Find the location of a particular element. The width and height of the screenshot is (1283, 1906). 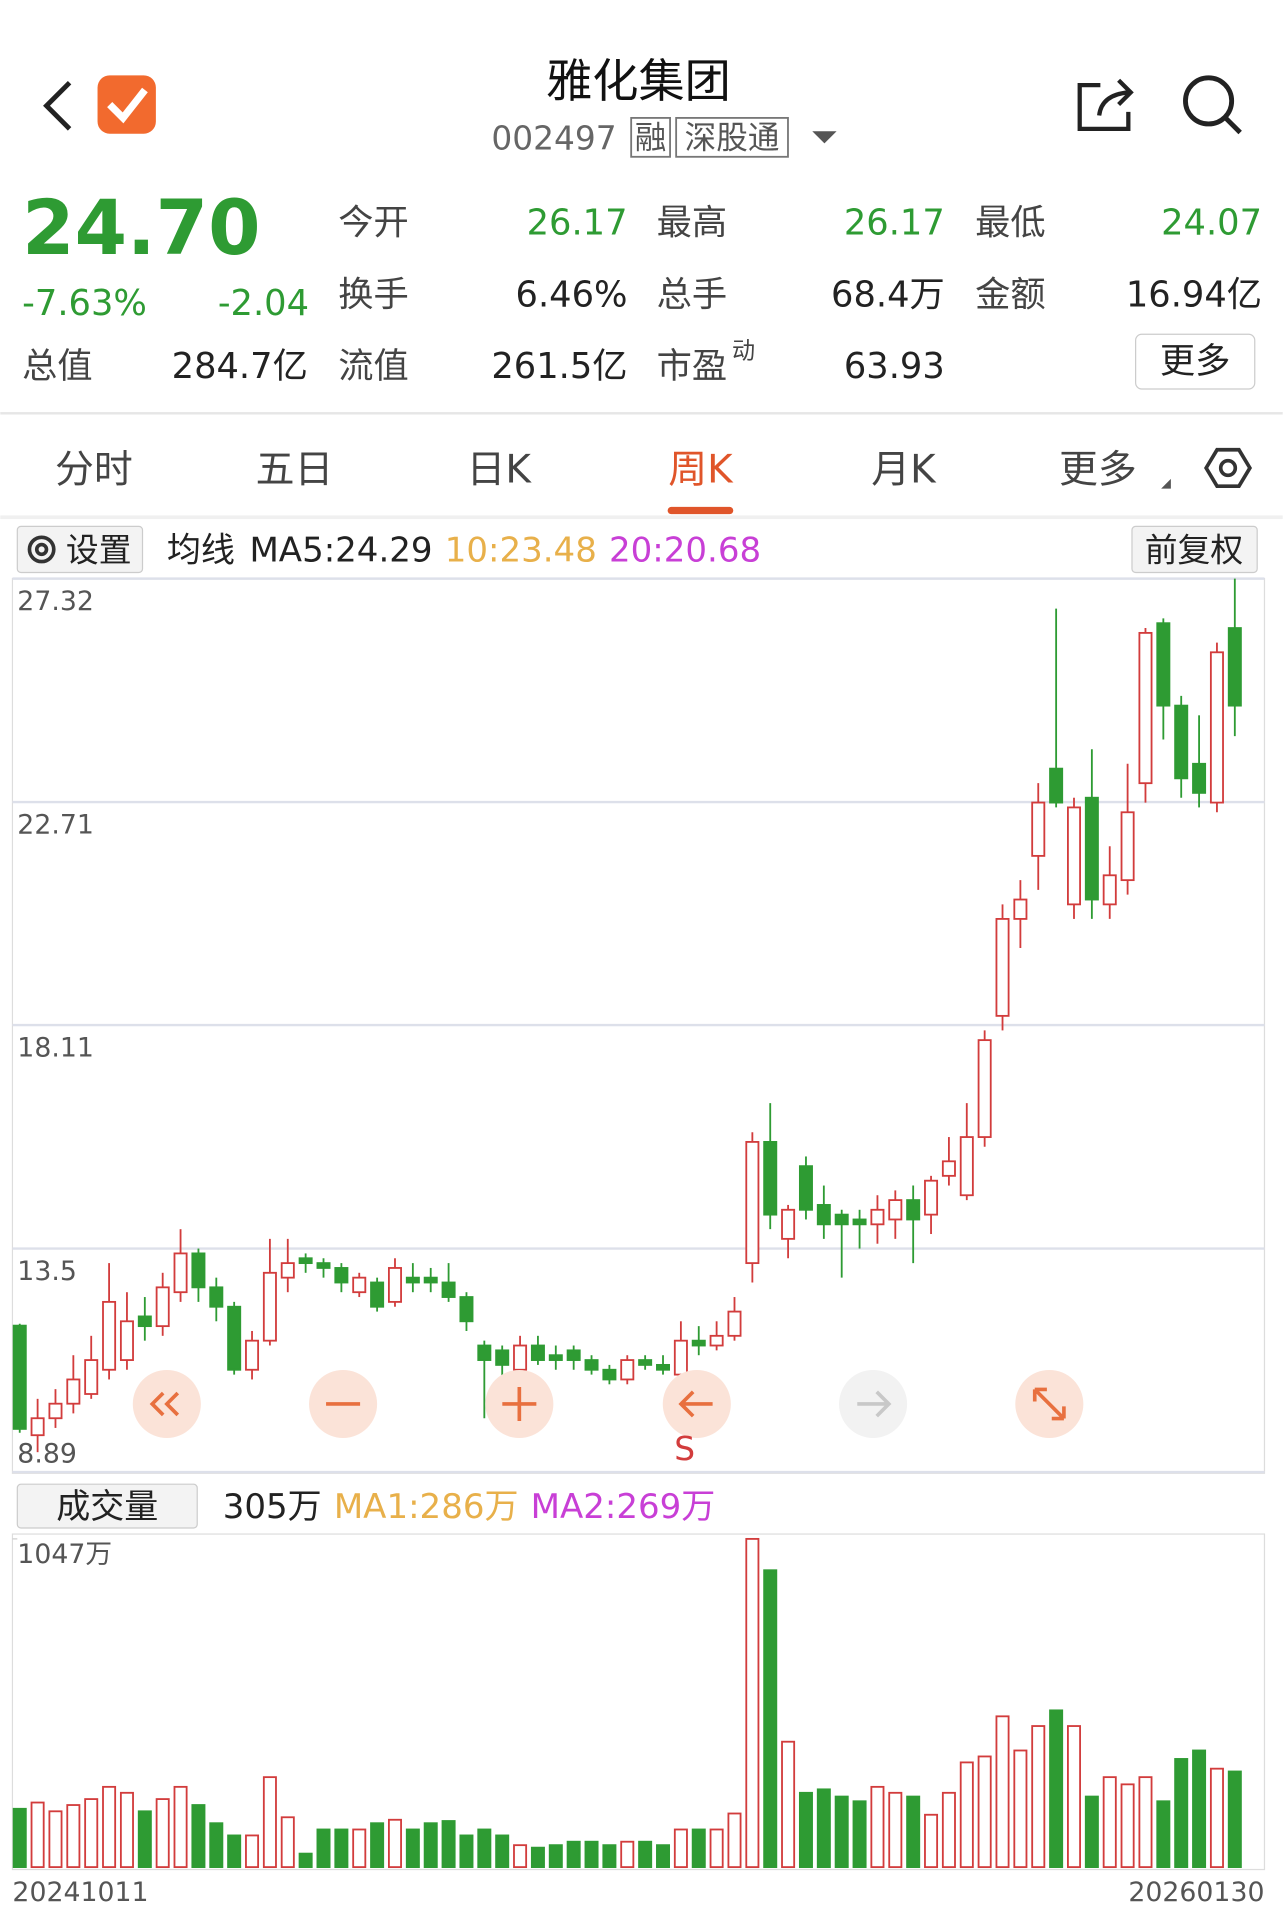

tab: 周K is located at coordinates (701, 470).